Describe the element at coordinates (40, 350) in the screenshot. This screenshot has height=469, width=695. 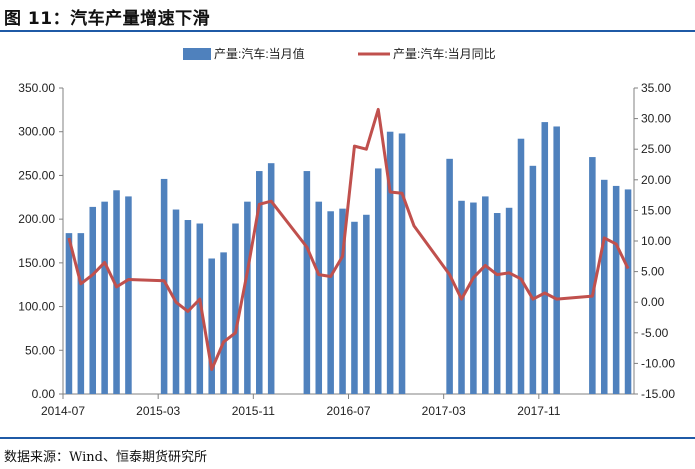
I see `left-tick-label: 50.00` at that location.